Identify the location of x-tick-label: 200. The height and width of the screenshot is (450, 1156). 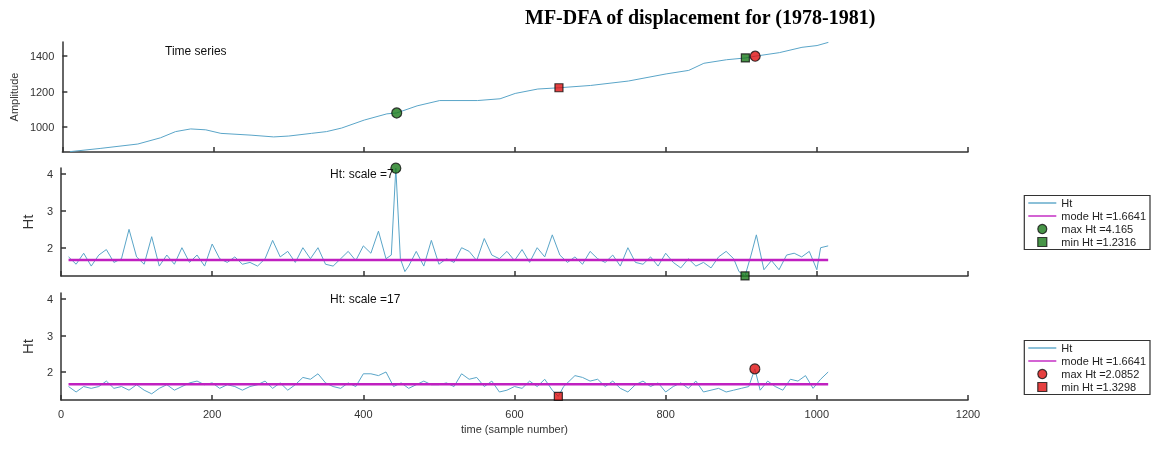
(212, 413).